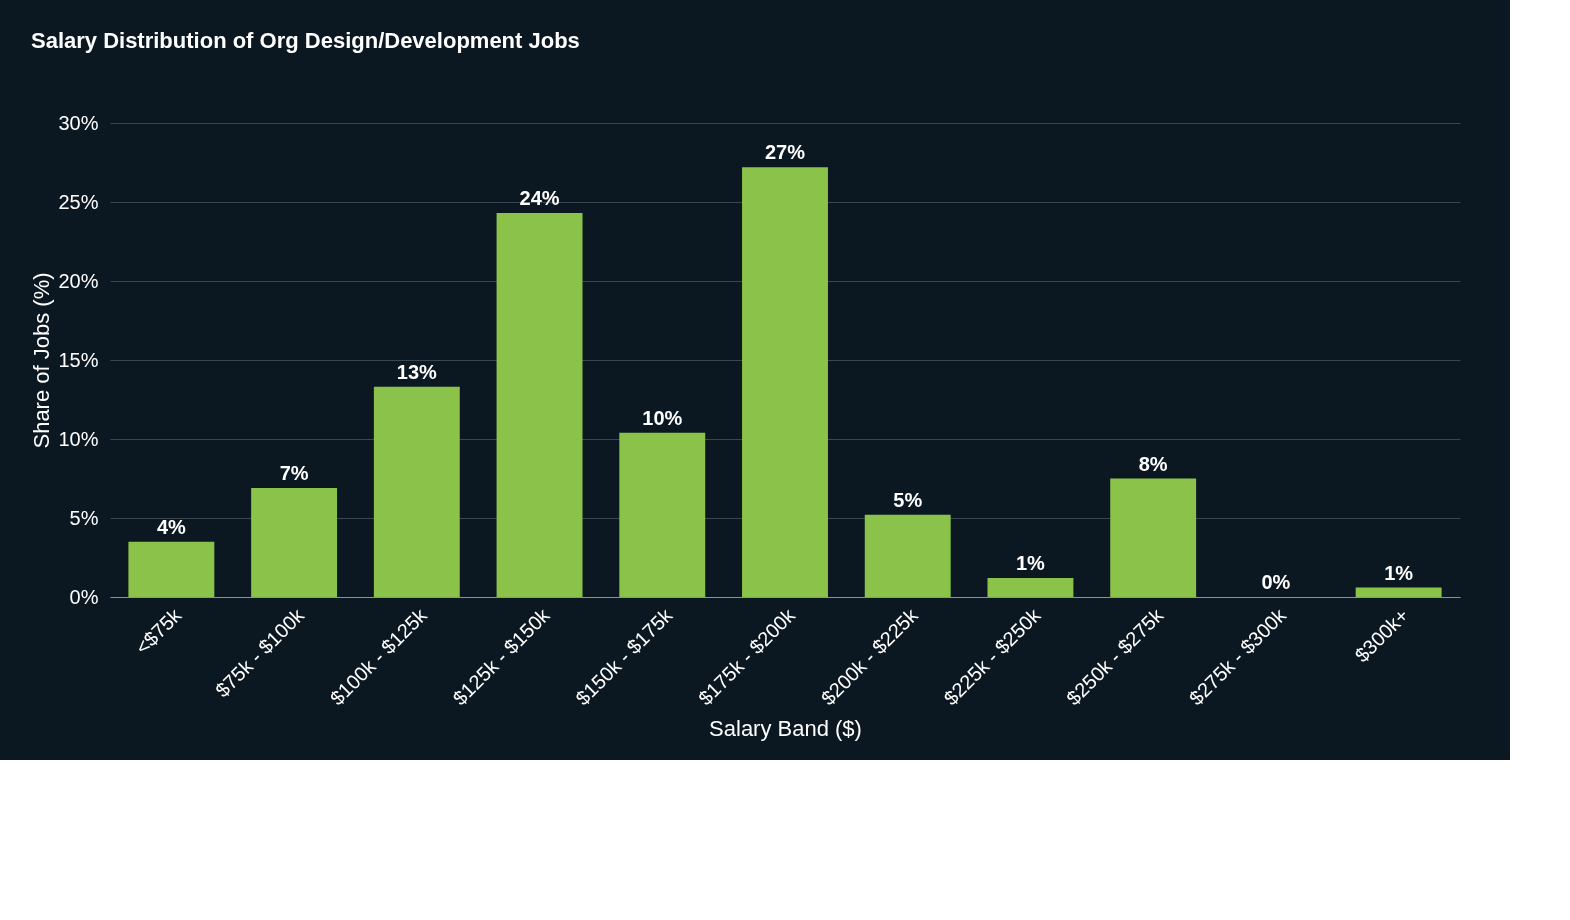 The height and width of the screenshot is (920, 1570). I want to click on data-label: 7%, so click(294, 472).